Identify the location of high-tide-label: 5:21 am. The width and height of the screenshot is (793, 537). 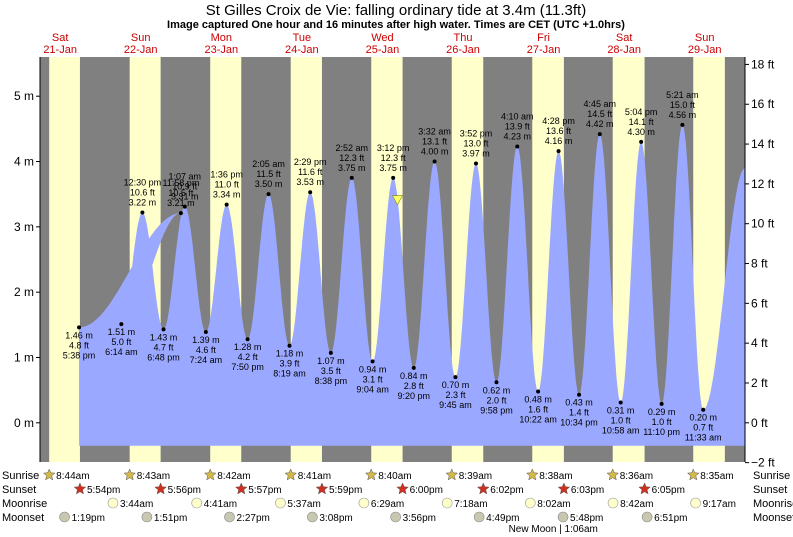
(682, 95).